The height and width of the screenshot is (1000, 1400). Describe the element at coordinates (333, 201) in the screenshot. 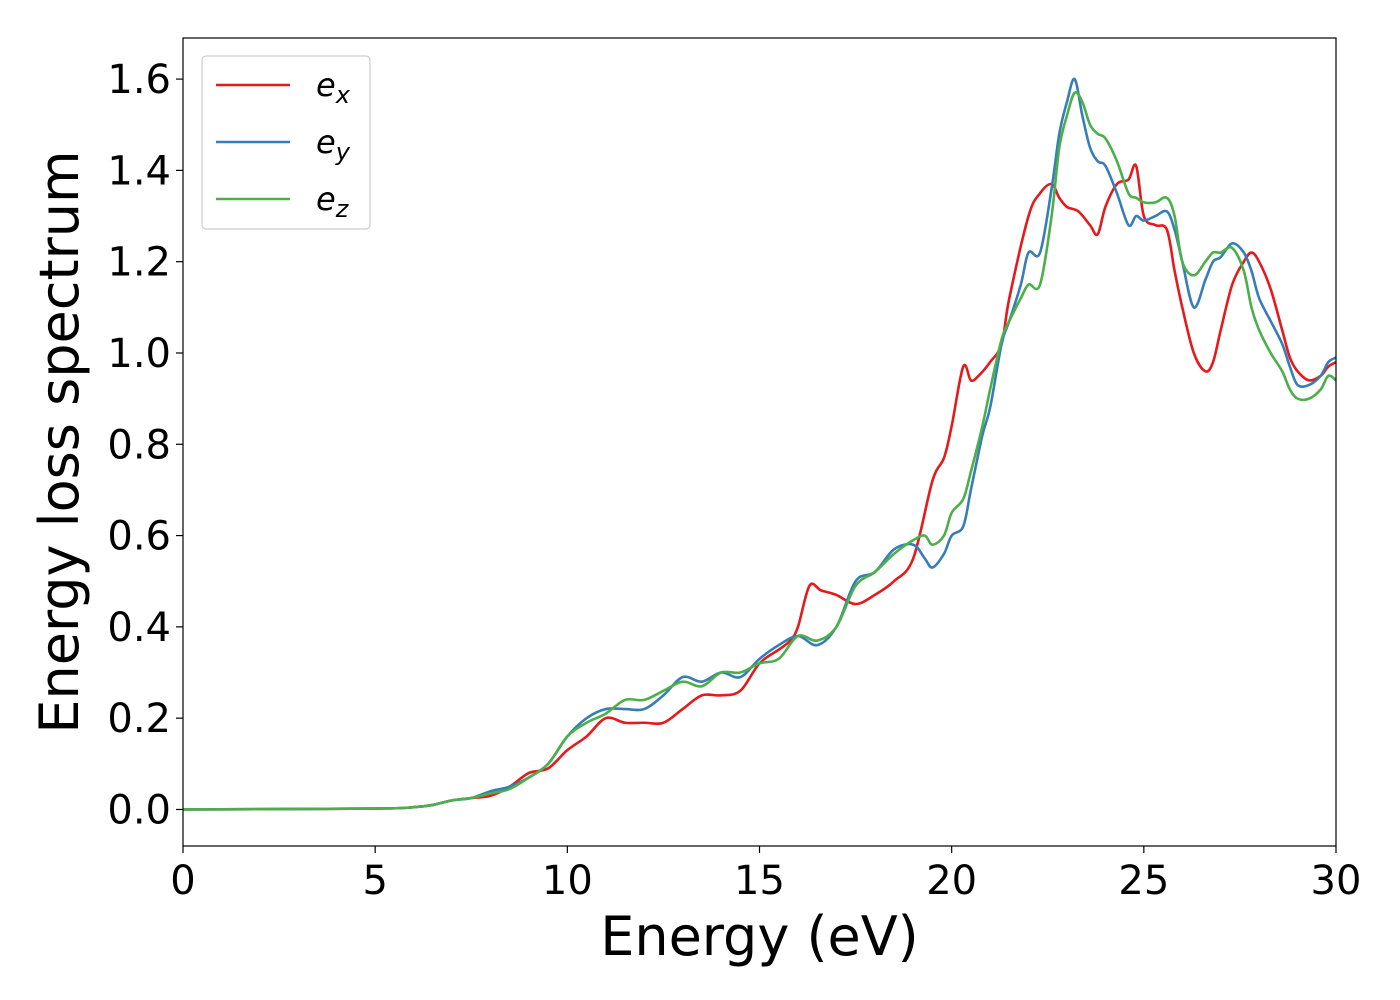

I see `legend-label-z: ez` at that location.